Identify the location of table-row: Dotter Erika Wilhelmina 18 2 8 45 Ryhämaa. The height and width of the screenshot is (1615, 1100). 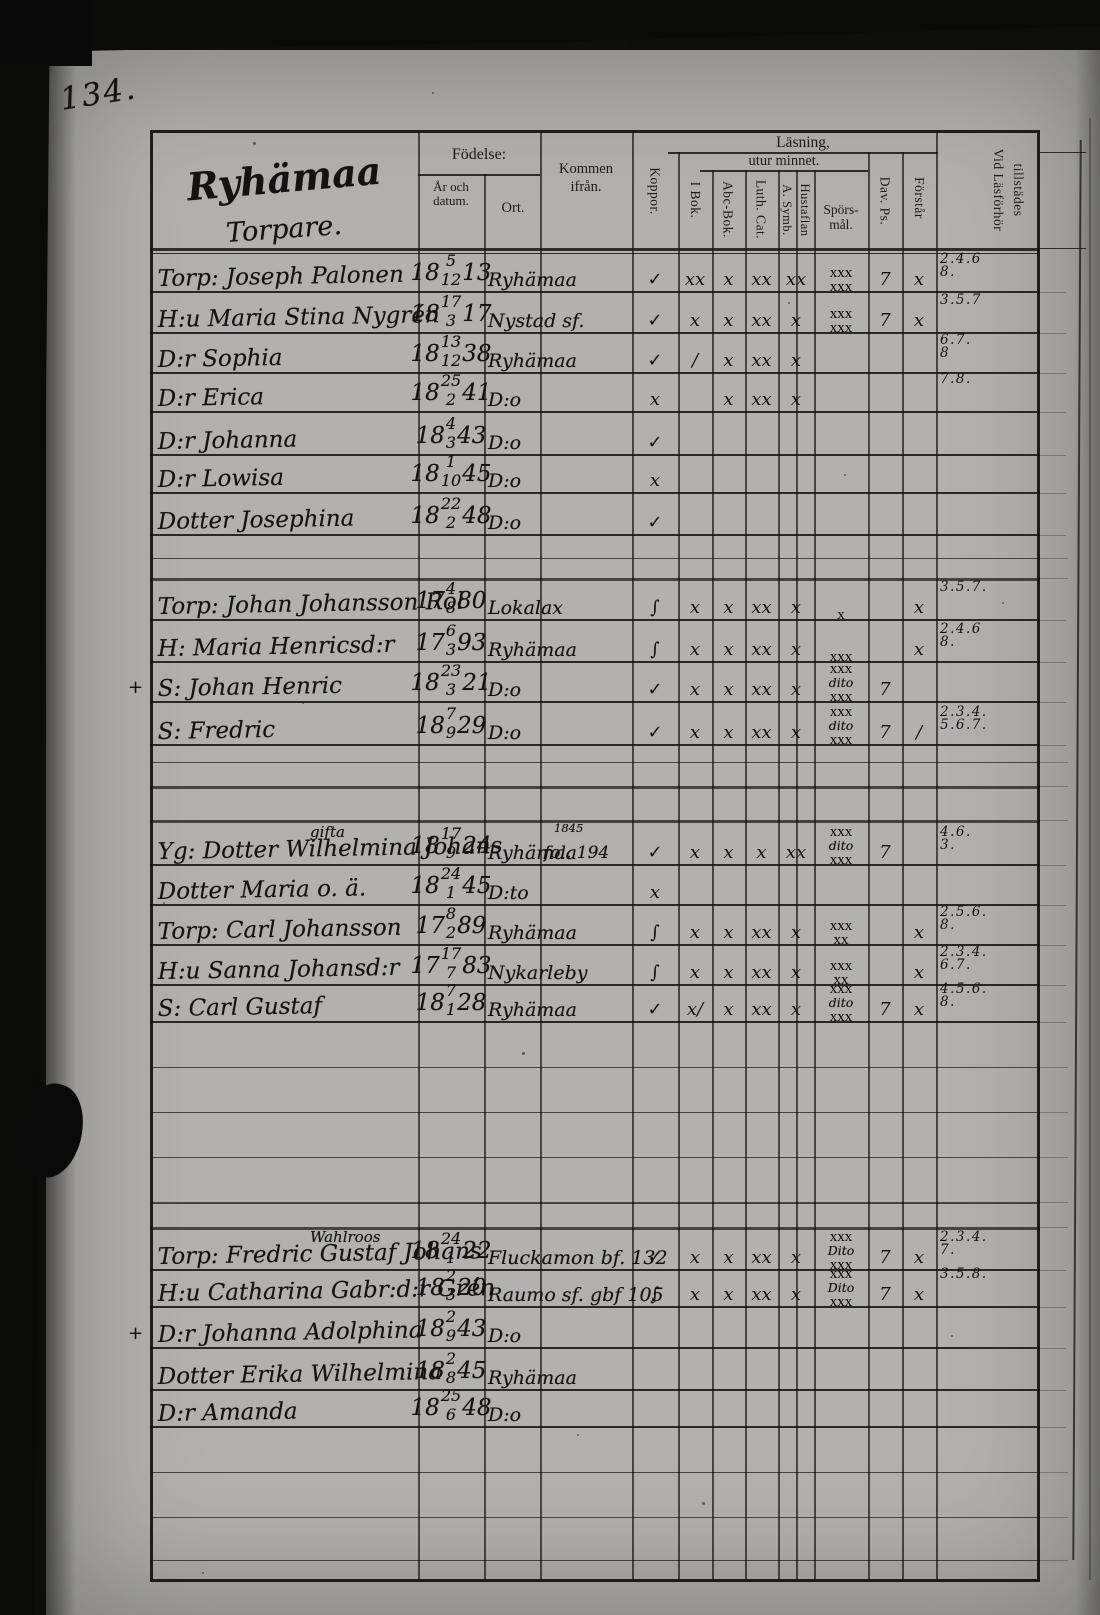
(595, 1369).